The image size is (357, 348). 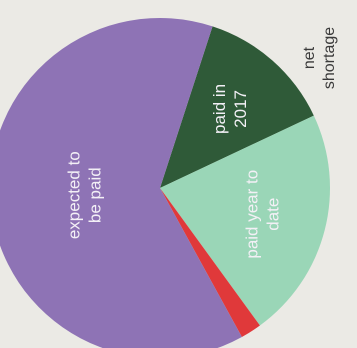 What do you see at coordinates (230, 109) in the screenshot?
I see `slice-label: paid in 2017` at bounding box center [230, 109].